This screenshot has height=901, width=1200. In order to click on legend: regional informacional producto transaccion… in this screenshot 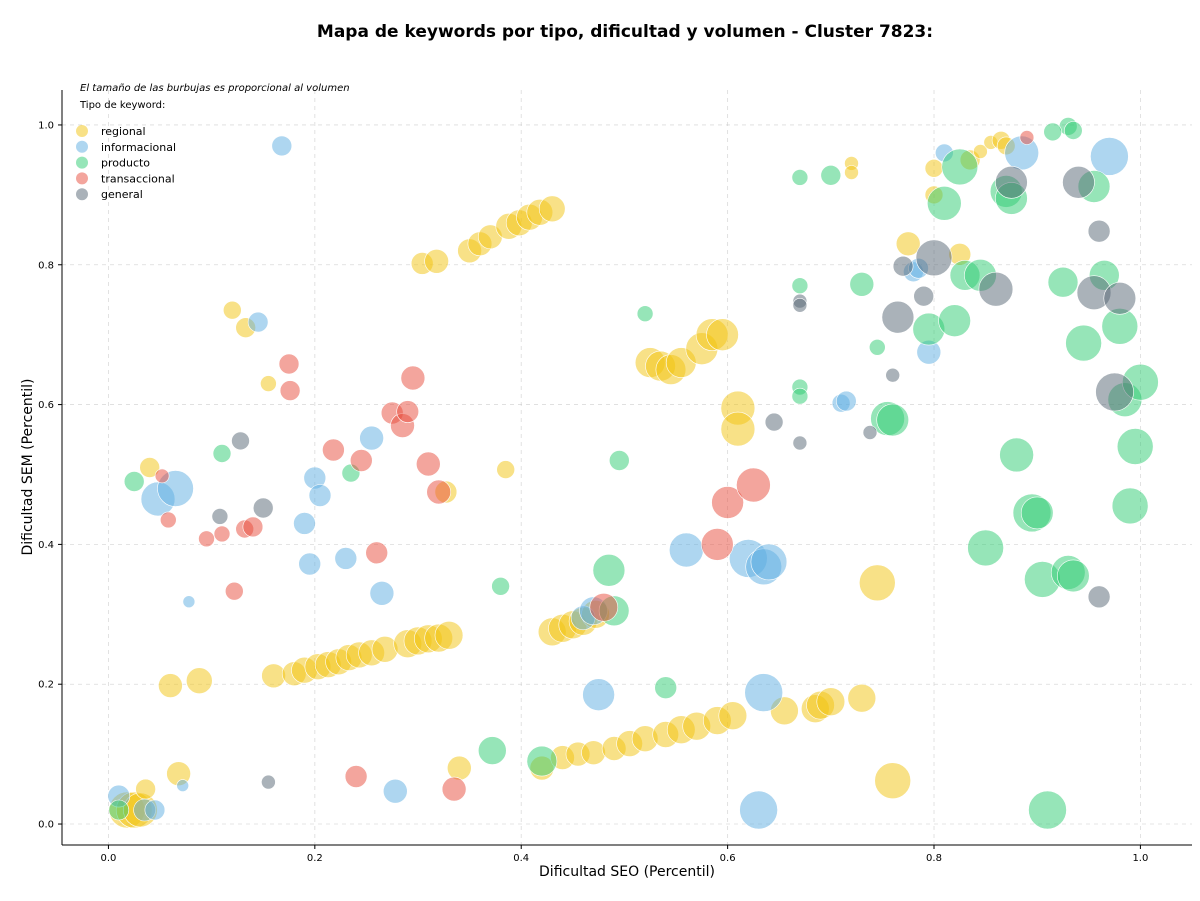, I will do `click(126, 163)`.